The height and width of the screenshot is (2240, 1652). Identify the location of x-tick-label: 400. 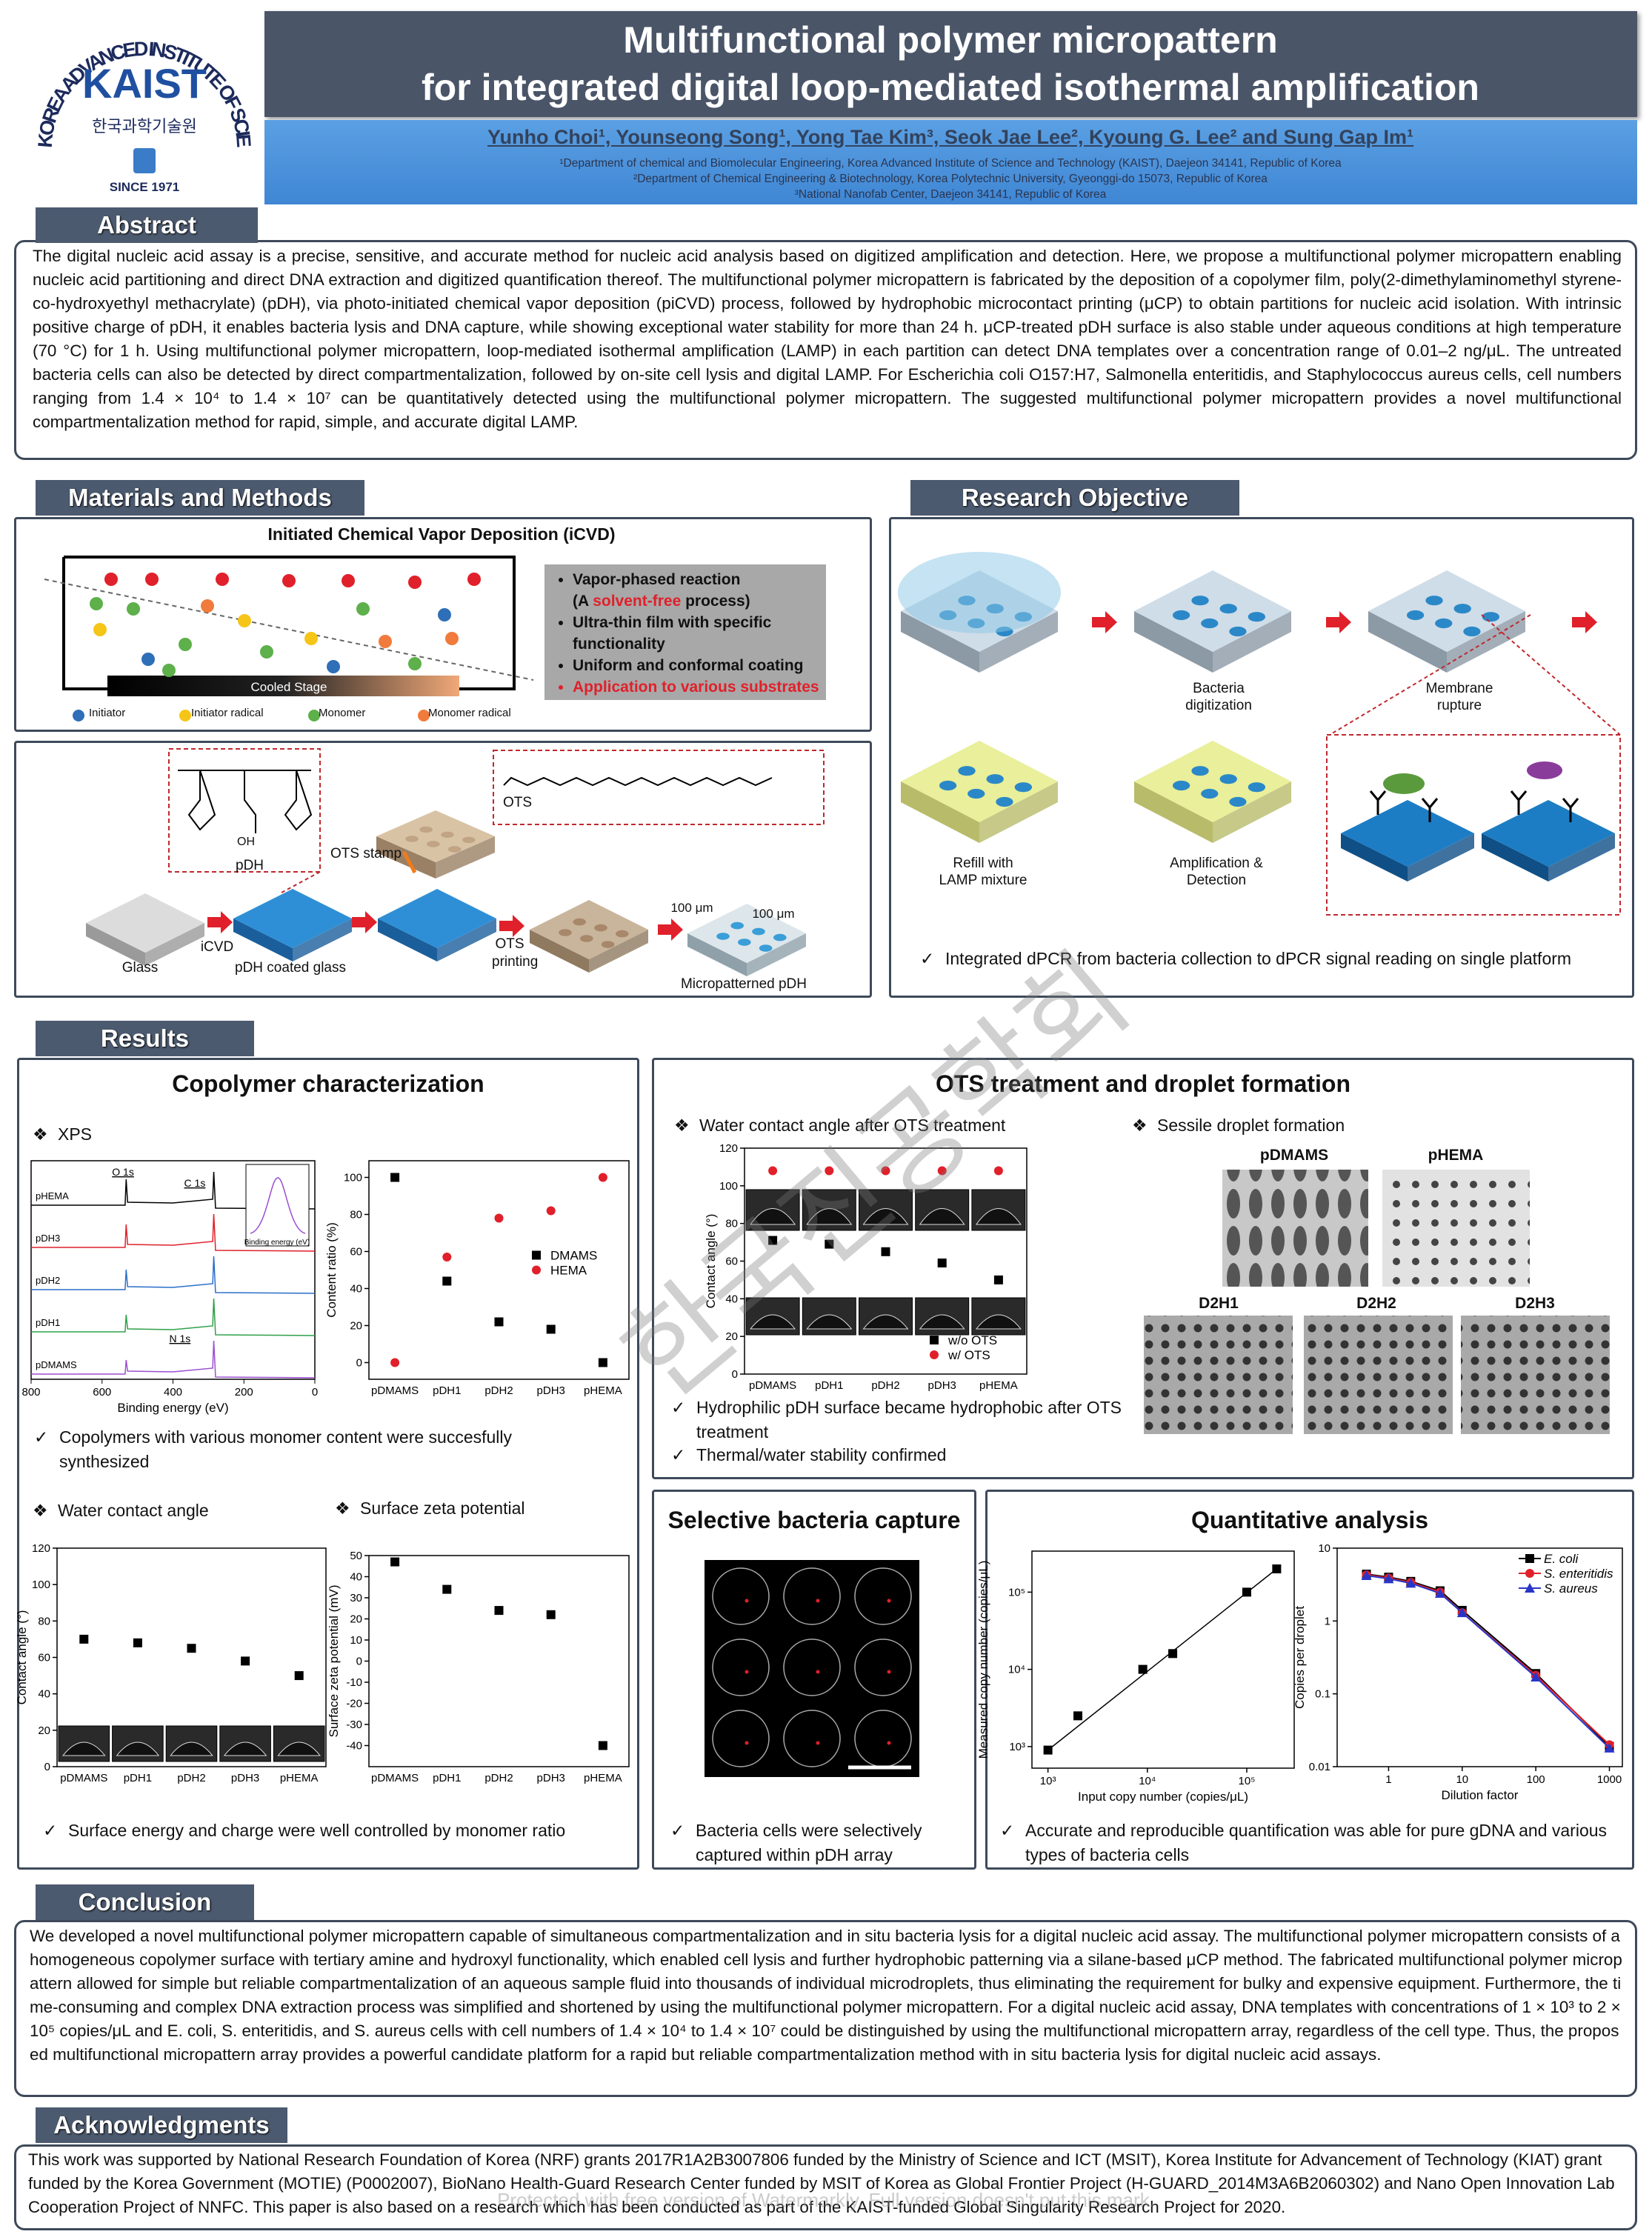
(173, 1392).